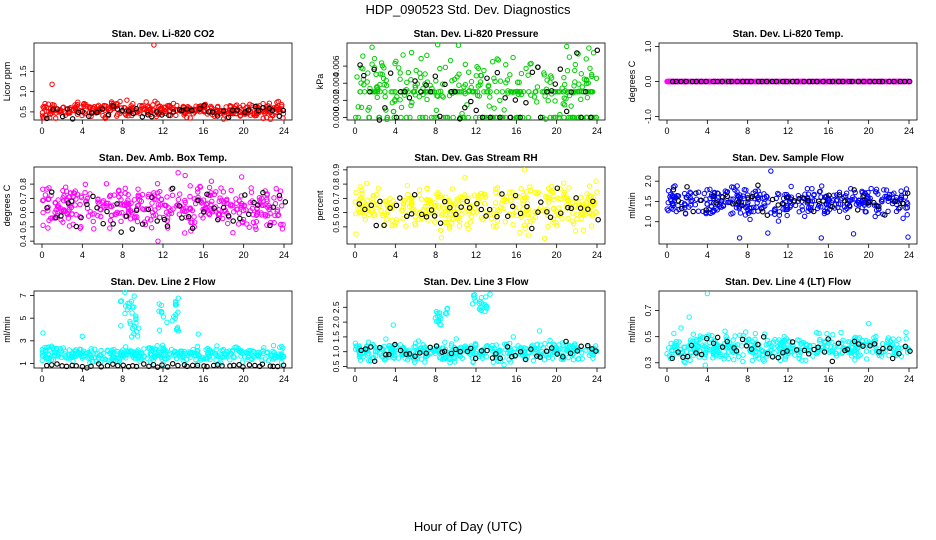  What do you see at coordinates (477, 82) in the screenshot?
I see `points-group` at bounding box center [477, 82].